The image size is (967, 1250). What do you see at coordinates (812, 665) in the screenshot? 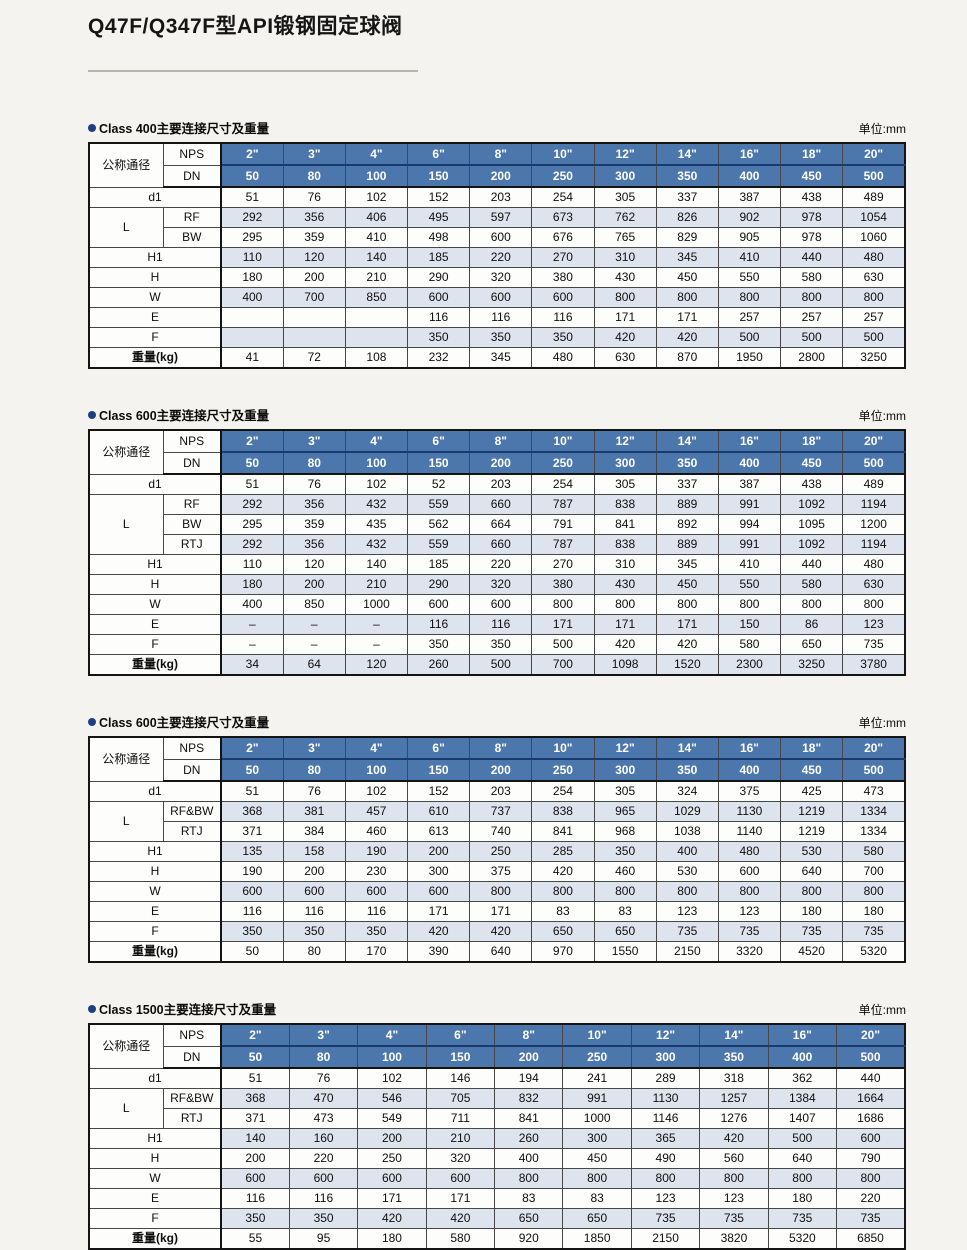
I see `value-cell: 3250` at bounding box center [812, 665].